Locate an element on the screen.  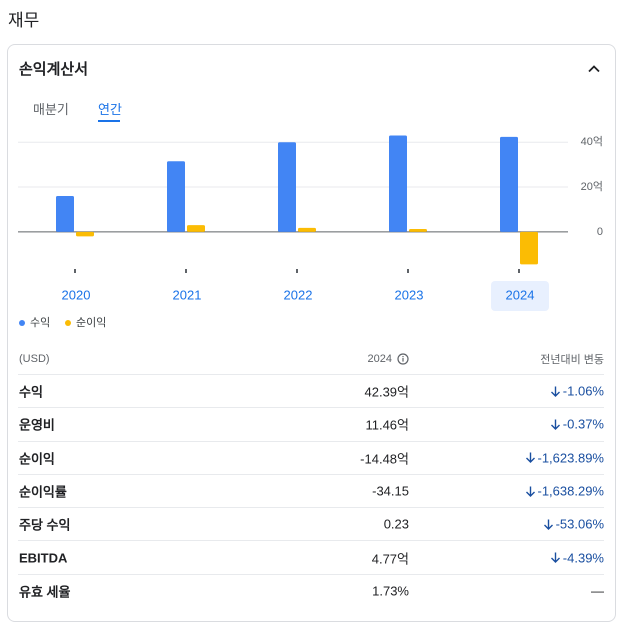
table-row: 운영비 11.46억 -0.37% is located at coordinates (311, 425).